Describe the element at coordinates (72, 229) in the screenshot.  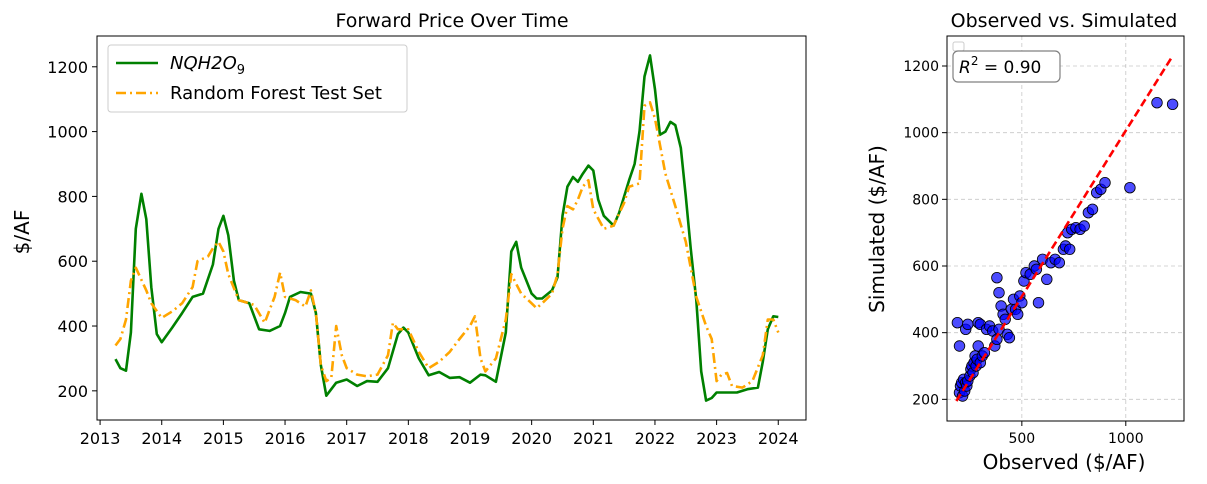
I see `line-chart-y-ticks: 200 400 600 800 1000 1200` at that location.